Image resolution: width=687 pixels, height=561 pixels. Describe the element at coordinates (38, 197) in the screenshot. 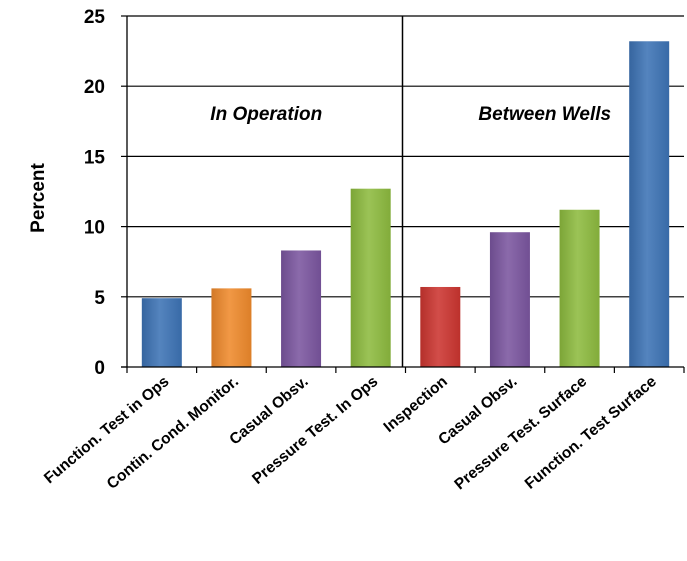

I see `y-axis-title: Percent` at that location.